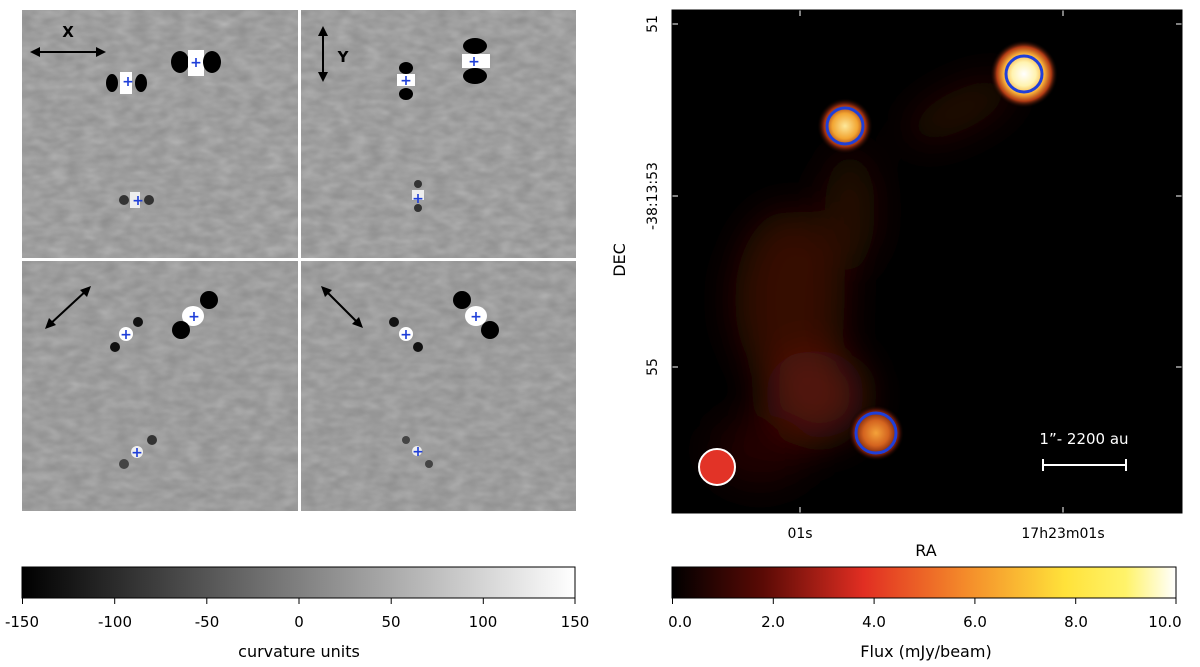 This screenshot has width=1200, height=667. Describe the element at coordinates (975, 622) in the screenshot. I see `colorbar-tick-label: 6.0` at that location.